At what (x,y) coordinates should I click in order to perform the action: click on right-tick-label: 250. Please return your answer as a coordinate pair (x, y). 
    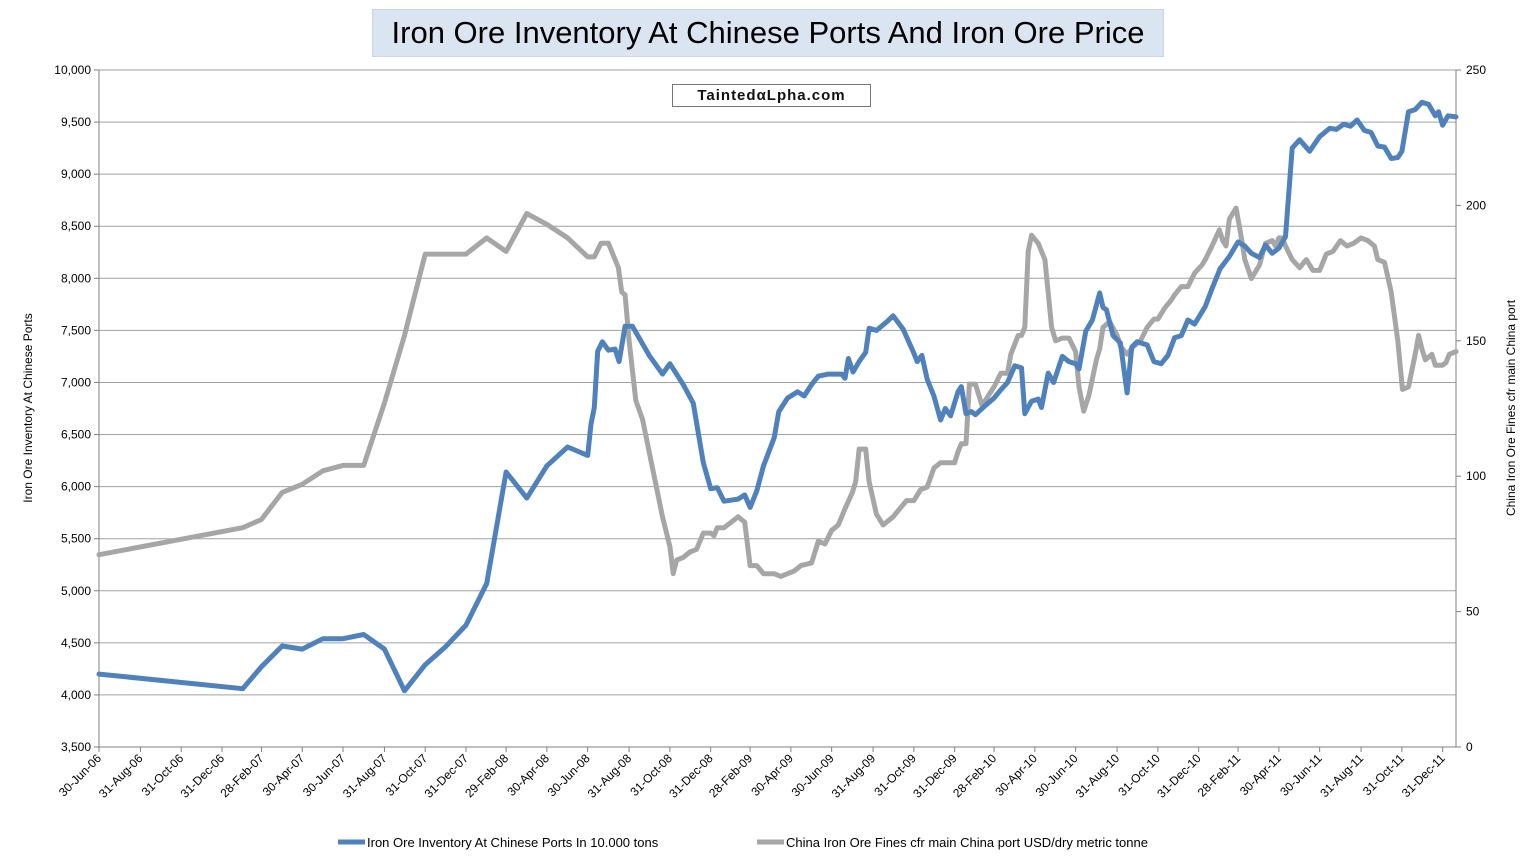
    Looking at the image, I should click on (1476, 70).